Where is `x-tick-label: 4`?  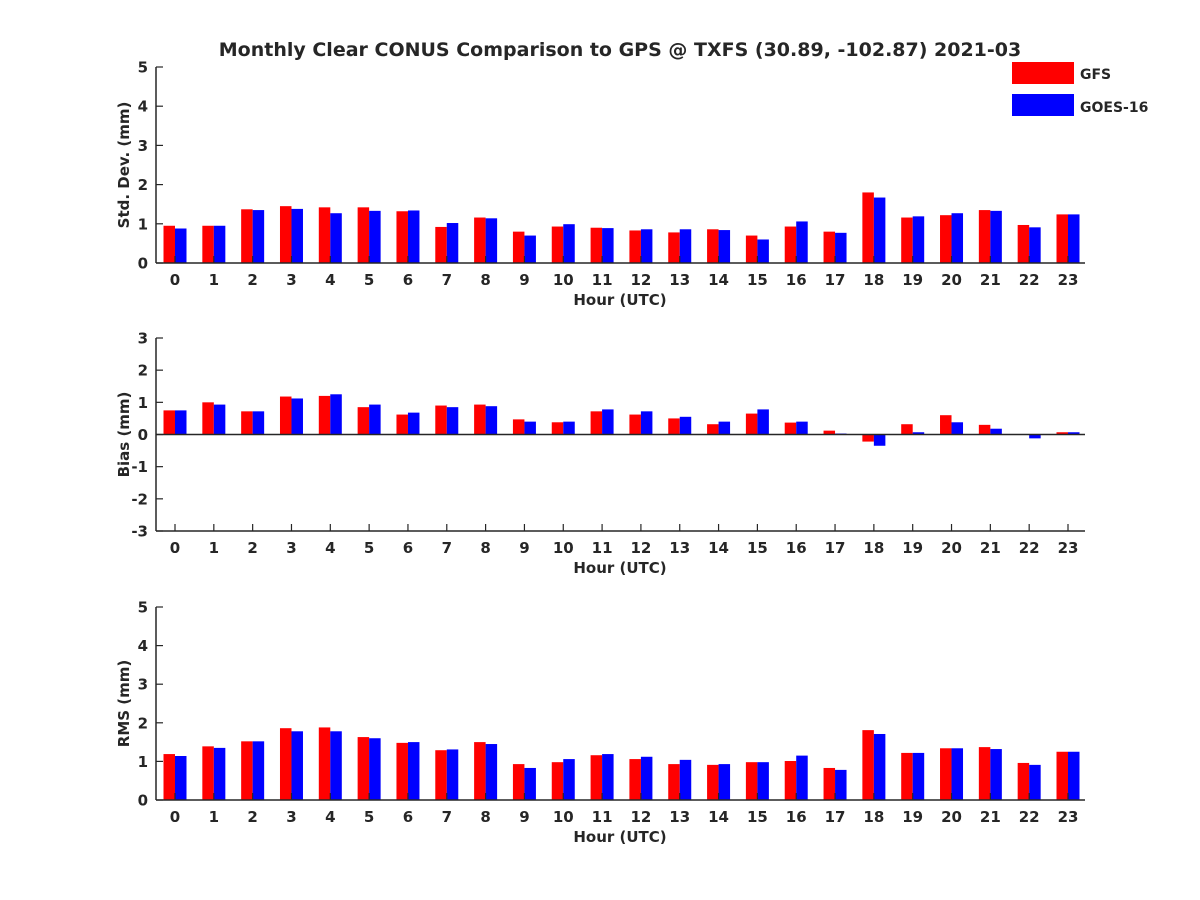 x-tick-label: 4 is located at coordinates (330, 548).